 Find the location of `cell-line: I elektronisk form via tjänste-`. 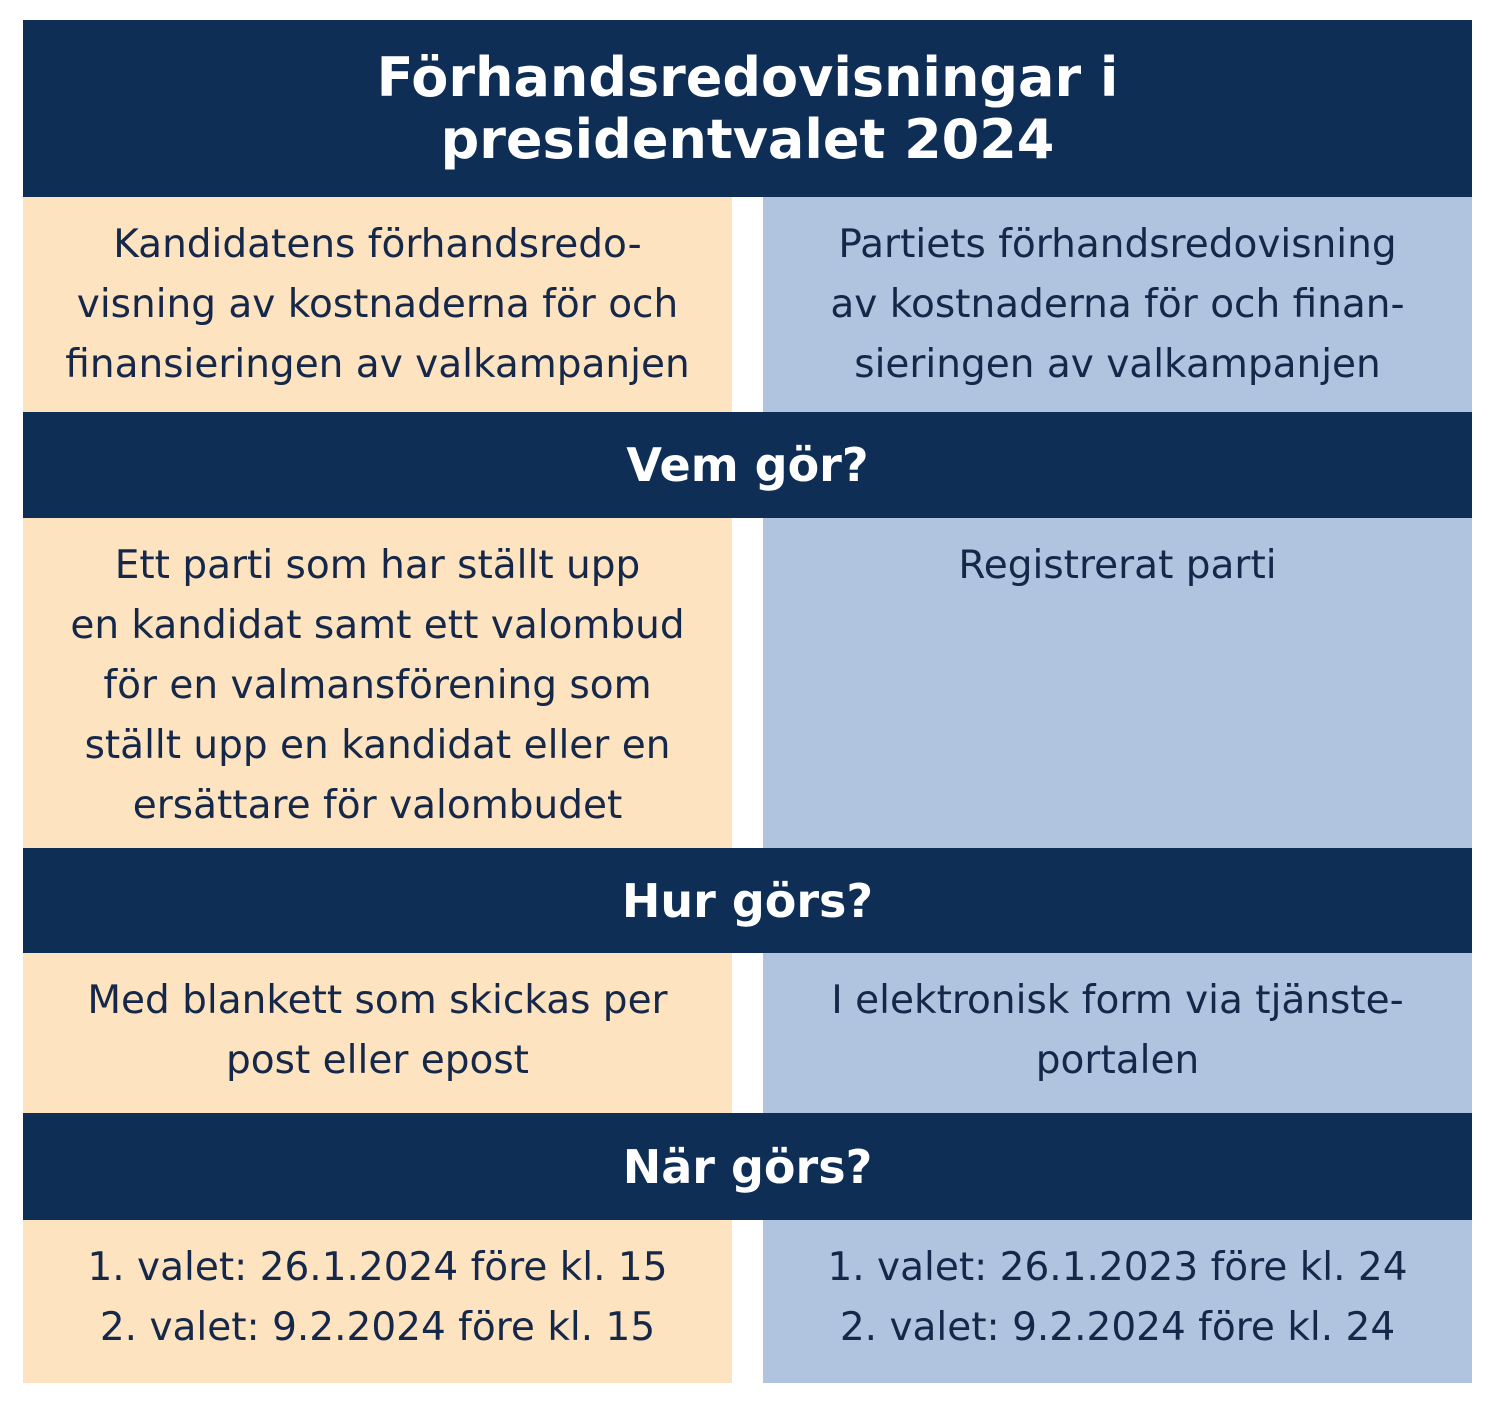

cell-line: I elektronisk form via tjänste- is located at coordinates (1117, 1000).